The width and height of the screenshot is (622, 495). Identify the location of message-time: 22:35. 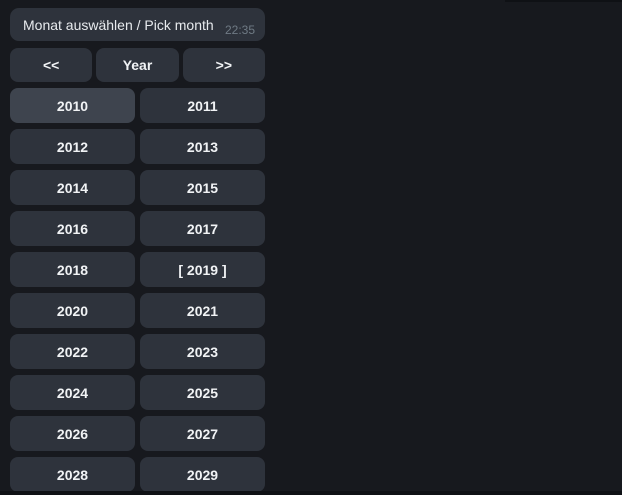
(239, 30).